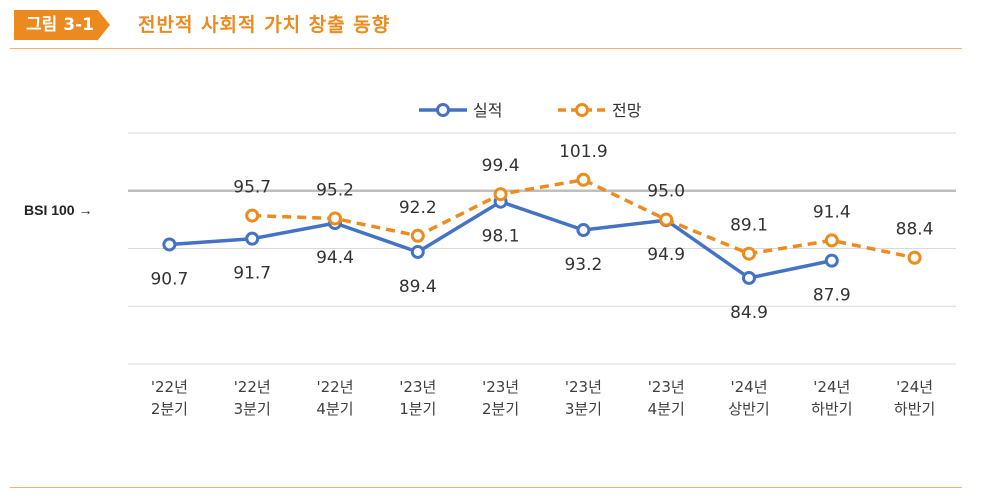 This screenshot has width=982, height=503. What do you see at coordinates (417, 409) in the screenshot?
I see `x-tick-label: 1분기` at bounding box center [417, 409].